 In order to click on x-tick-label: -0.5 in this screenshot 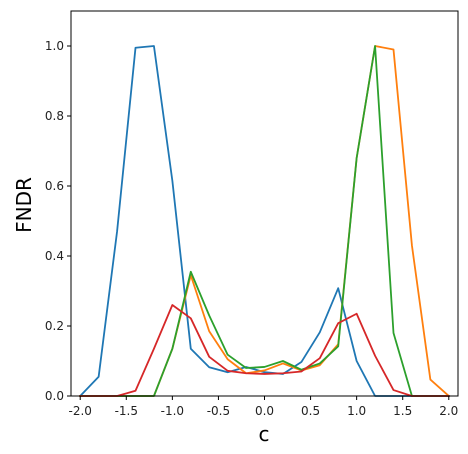, I will do `click(218, 411)`.